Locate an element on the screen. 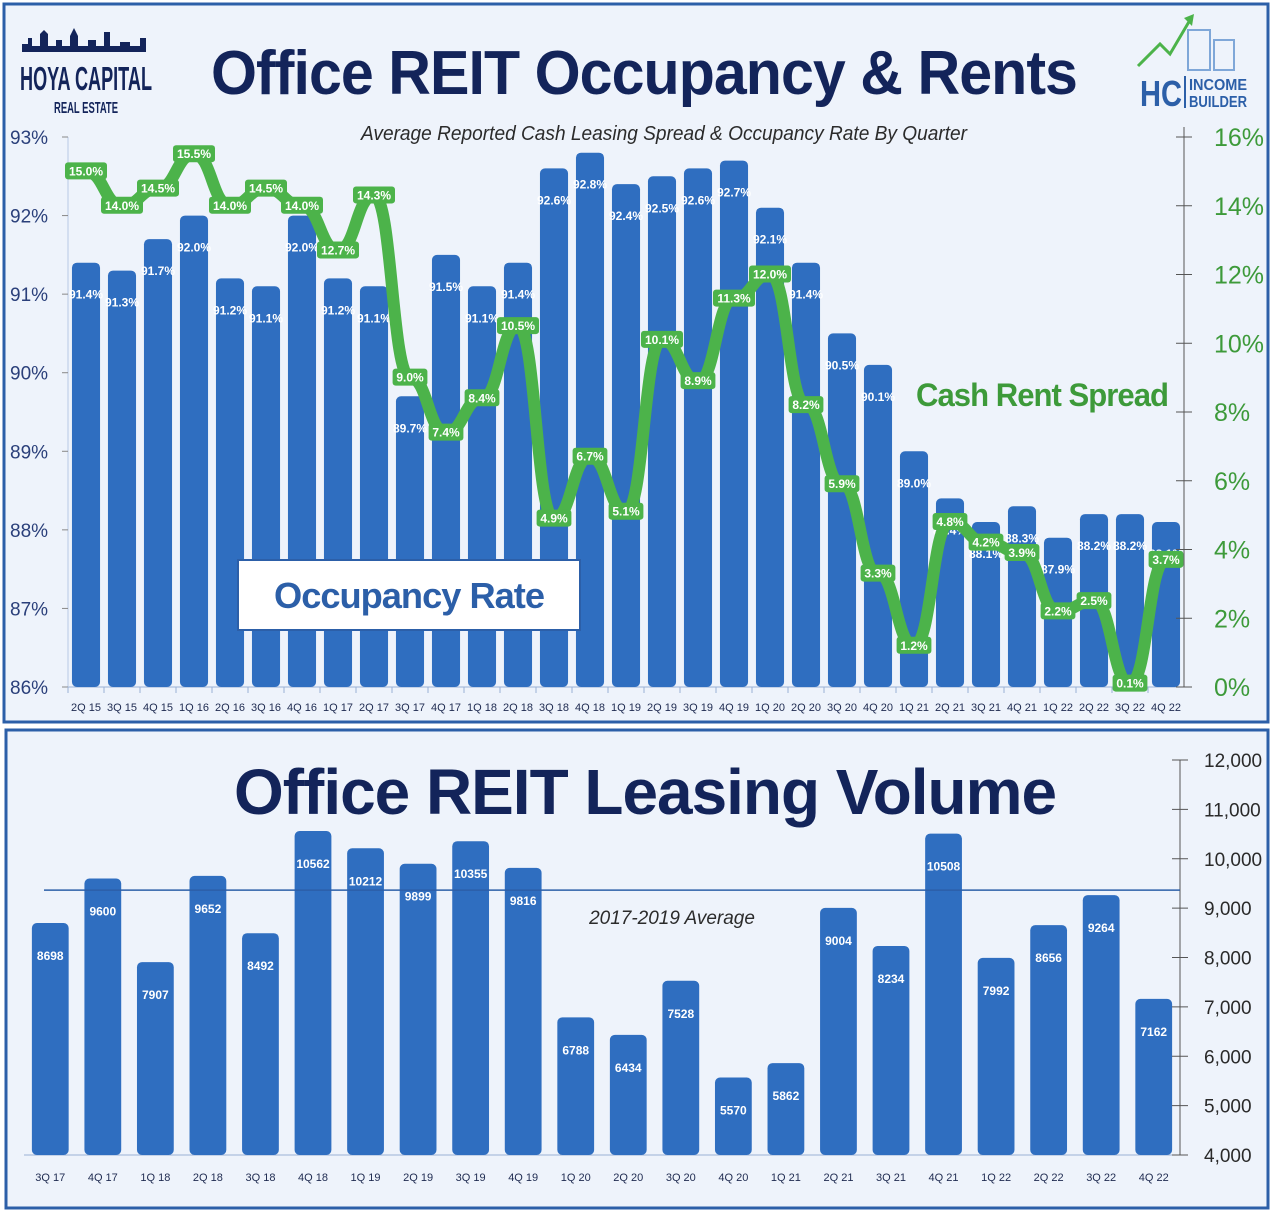  spread-point-label: 14.3% is located at coordinates (374, 195).